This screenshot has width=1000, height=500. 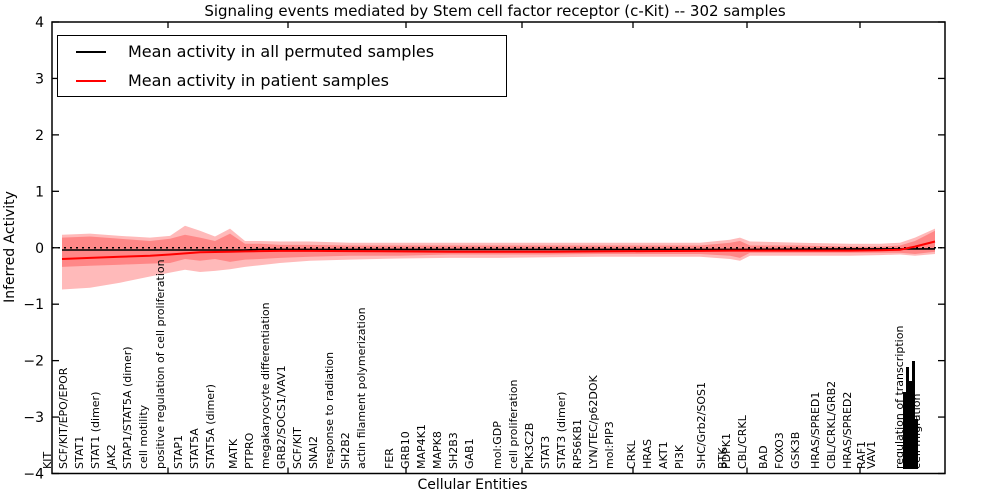 What do you see at coordinates (233, 453) in the screenshot?
I see `x-category-label: MATK` at bounding box center [233, 453].